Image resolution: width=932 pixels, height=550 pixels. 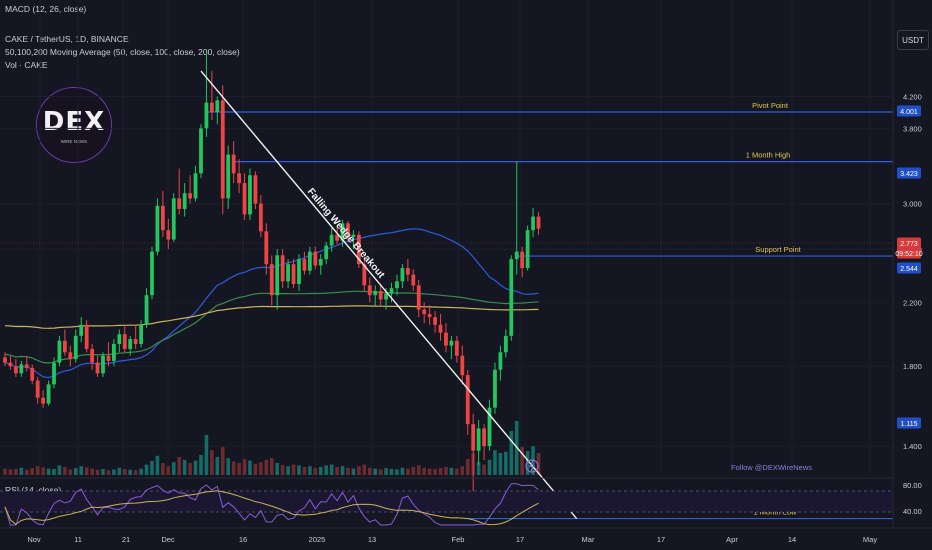 What do you see at coordinates (74, 122) in the screenshot?
I see `logo-text: DEX` at bounding box center [74, 122].